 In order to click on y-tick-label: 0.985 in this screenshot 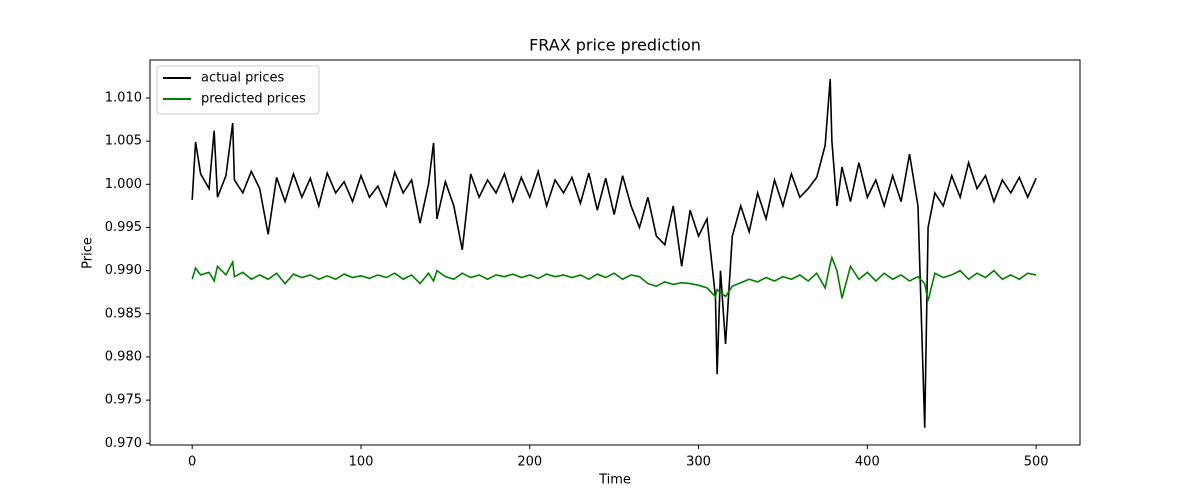, I will do `click(123, 313)`.